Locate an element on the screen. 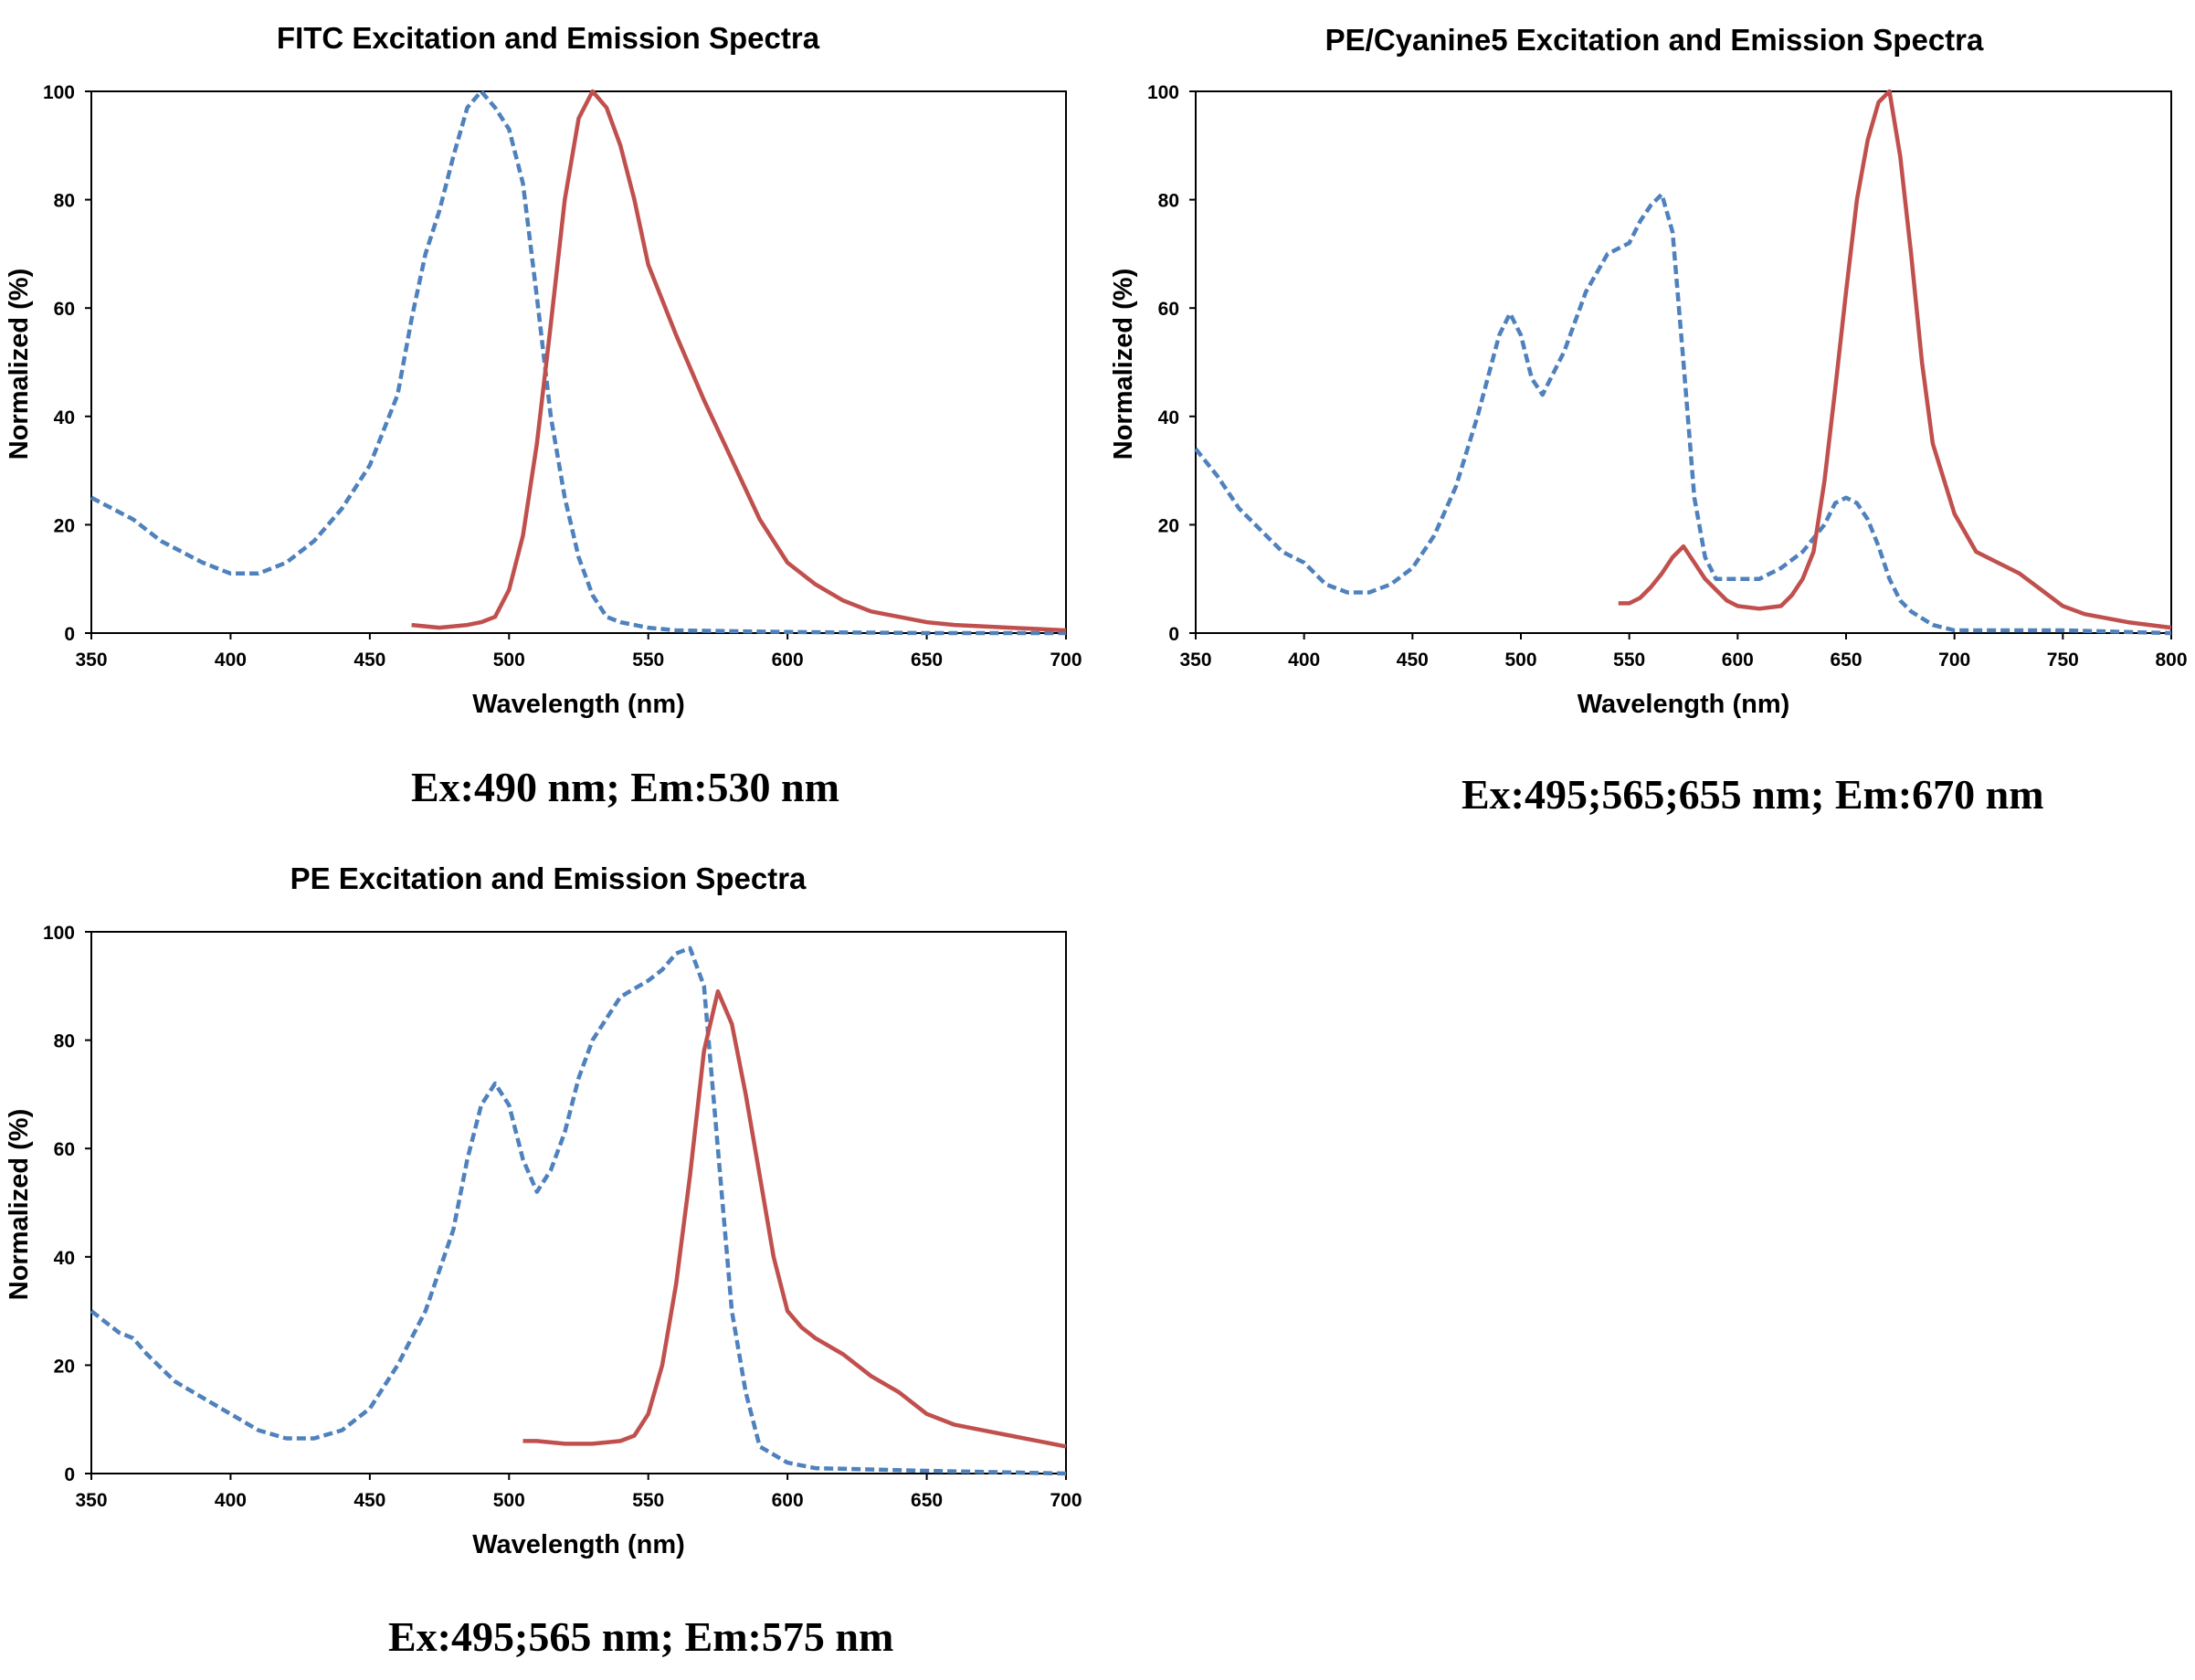 This screenshot has width=2195, height=1680. pe-cyanine5-caption: Ex:495;565;655 nm; Em:670 nm is located at coordinates (1753, 795).